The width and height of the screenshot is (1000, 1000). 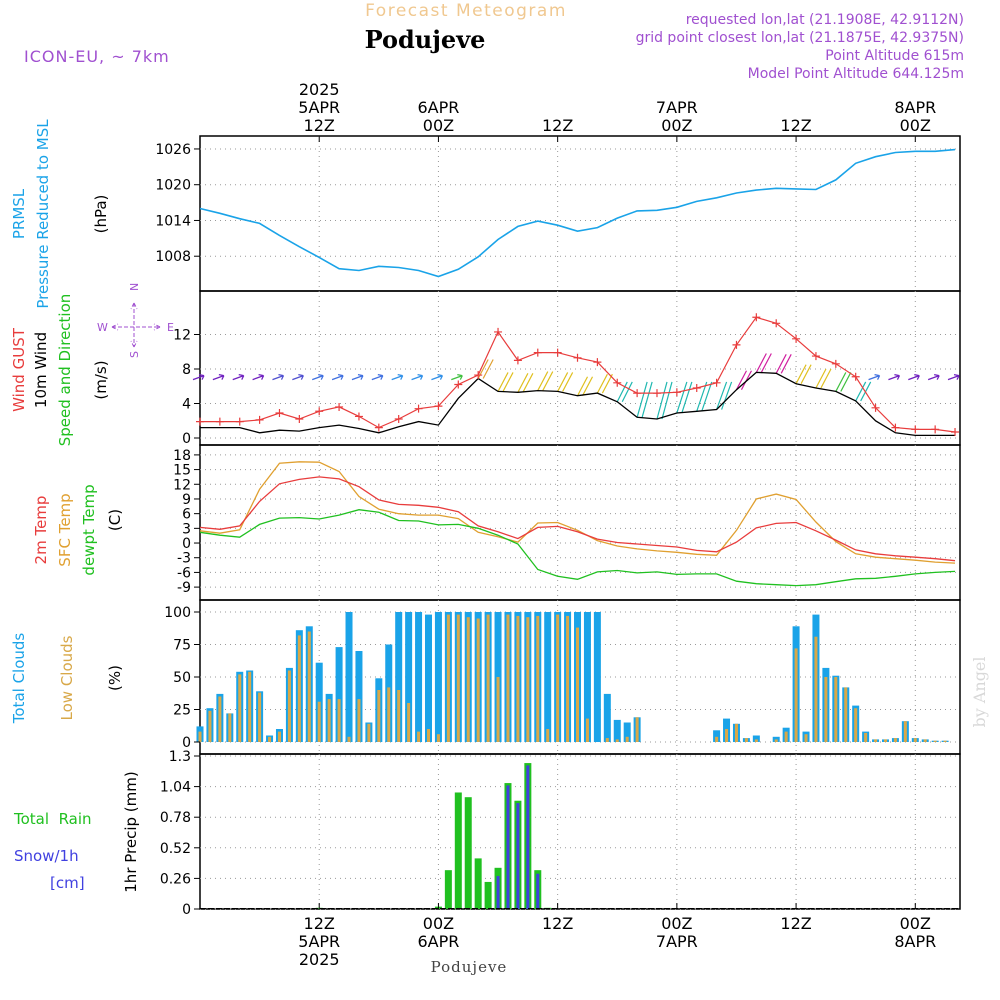 I want to click on precip-label-cm: [cm], so click(x=67, y=883).